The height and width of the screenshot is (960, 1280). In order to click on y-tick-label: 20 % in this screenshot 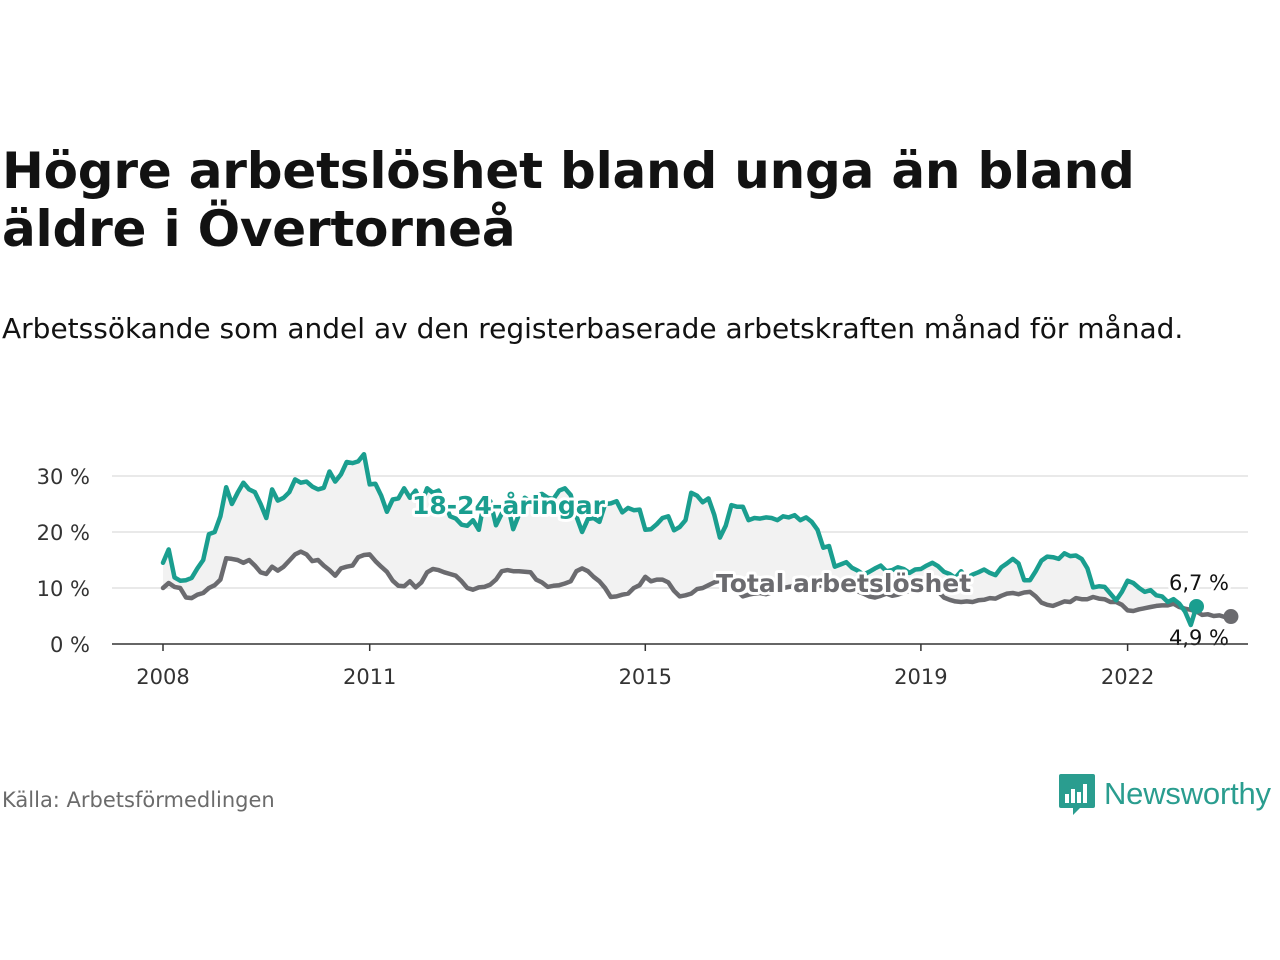, I will do `click(63, 533)`.